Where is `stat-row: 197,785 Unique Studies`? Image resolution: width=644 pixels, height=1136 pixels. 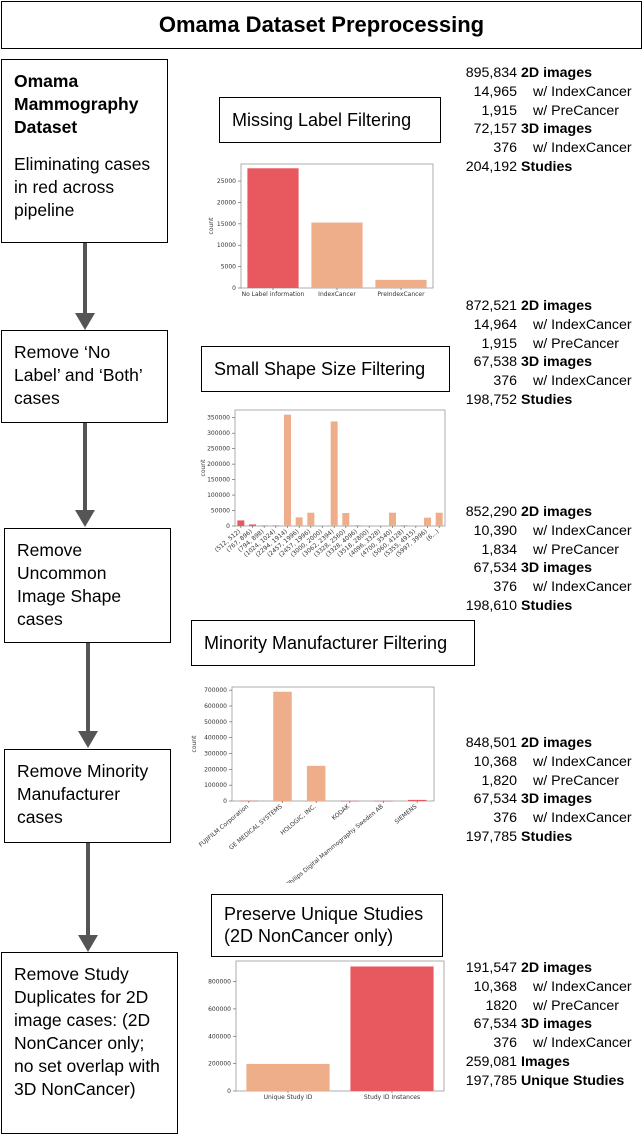
stat-row: 197,785 Unique Studies is located at coordinates (542, 1081).